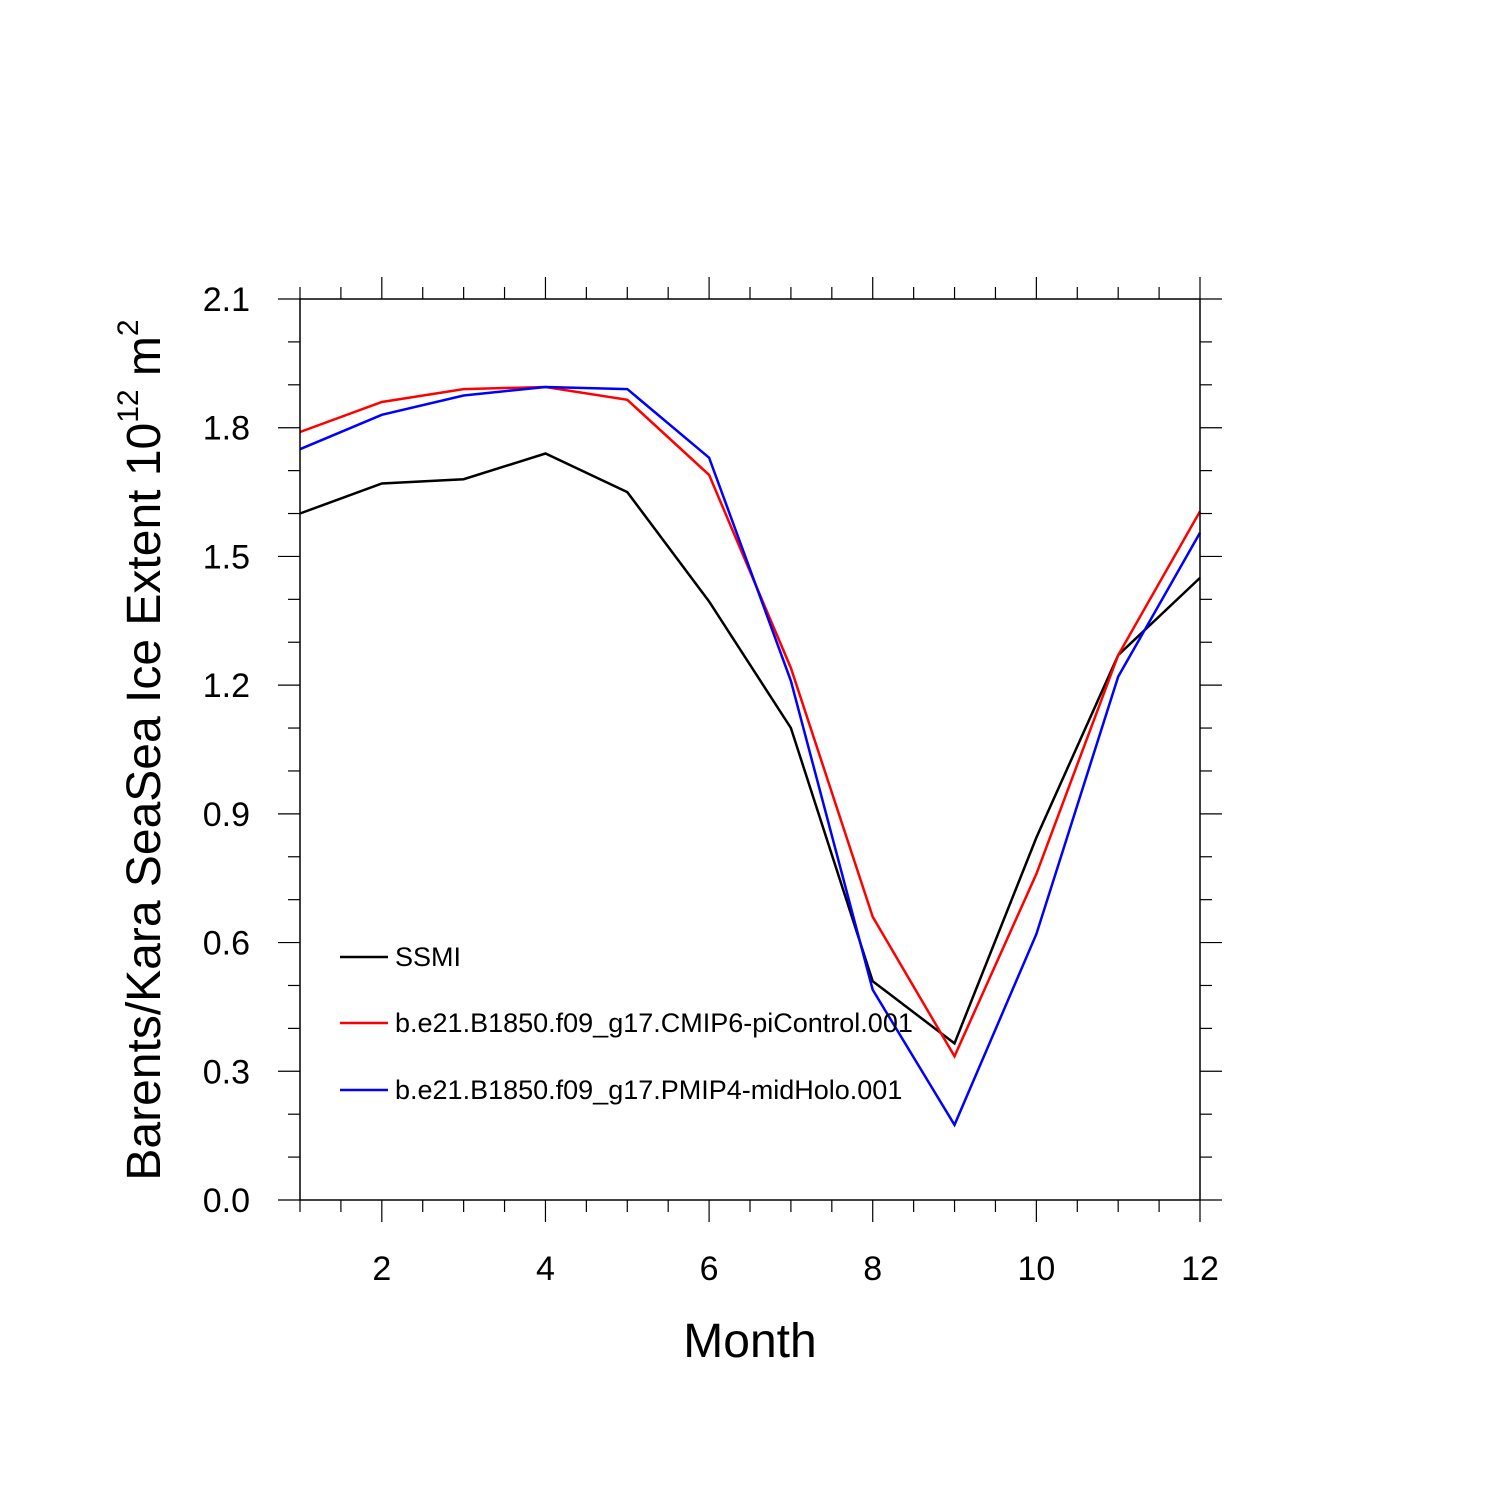 The image size is (1500, 1500). What do you see at coordinates (648, 1090) in the screenshot?
I see `legend-label-3: b.e21.B1850.f09_g17.PMIP4-midHolo.001` at bounding box center [648, 1090].